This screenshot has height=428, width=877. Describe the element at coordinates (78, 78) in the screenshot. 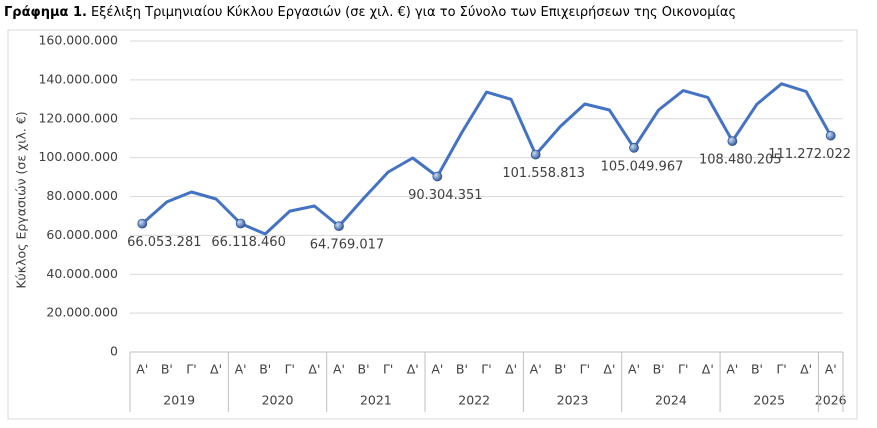

I see `y-tick-label: 140.000.000` at that location.